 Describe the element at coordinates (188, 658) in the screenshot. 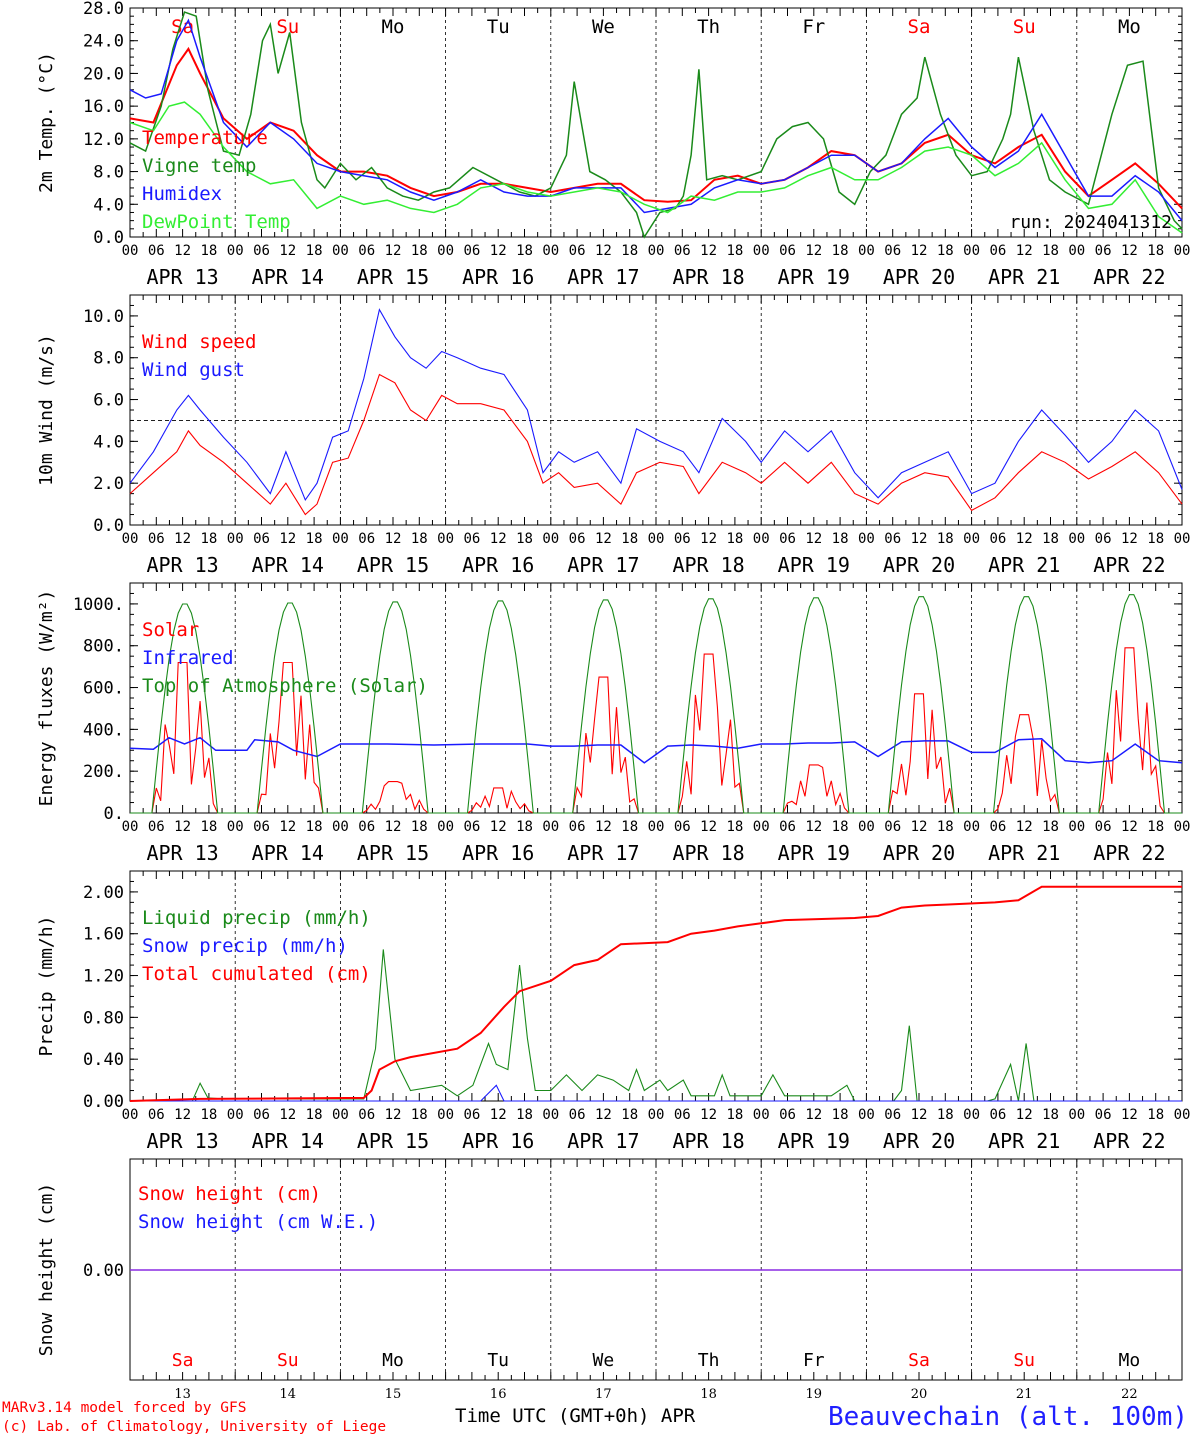

I see `legend-entry: Infrared` at that location.